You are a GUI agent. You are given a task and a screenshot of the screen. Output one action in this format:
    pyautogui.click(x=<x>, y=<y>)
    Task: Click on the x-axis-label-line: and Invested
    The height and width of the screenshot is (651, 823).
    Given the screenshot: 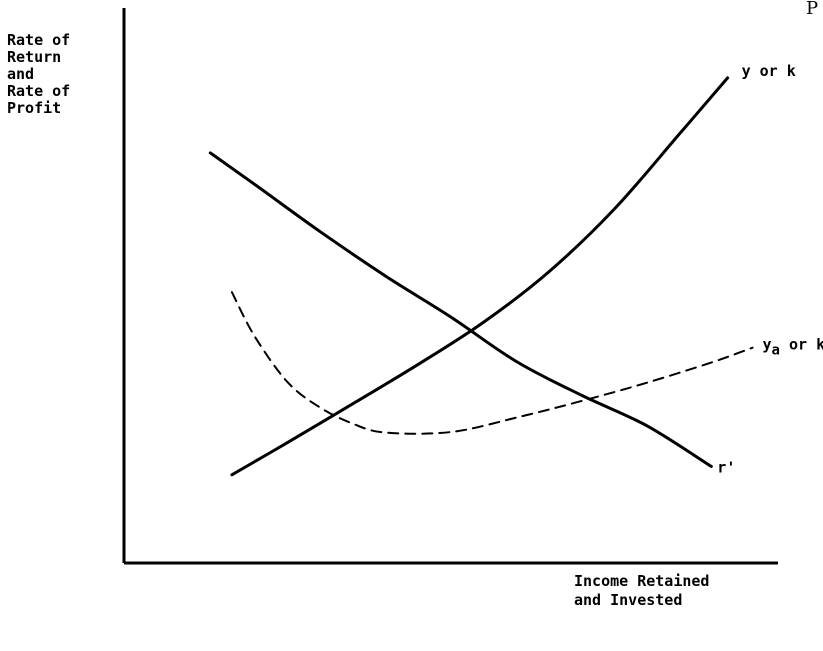 What is the action you would take?
    pyautogui.click(x=694, y=600)
    